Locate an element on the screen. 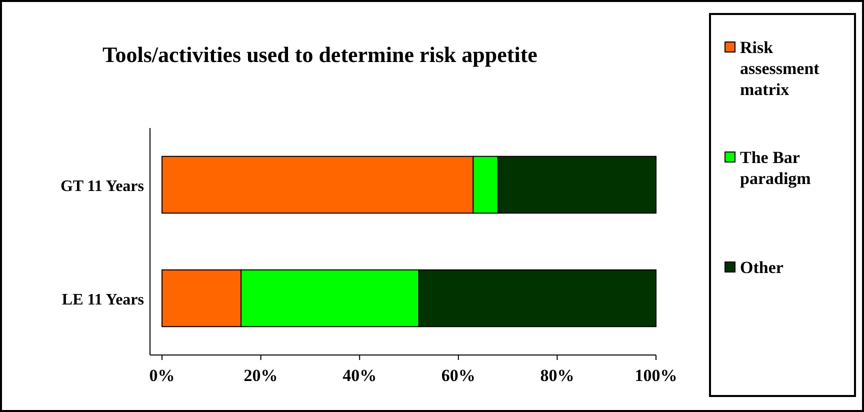  x-tick-label: 40% is located at coordinates (359, 375).